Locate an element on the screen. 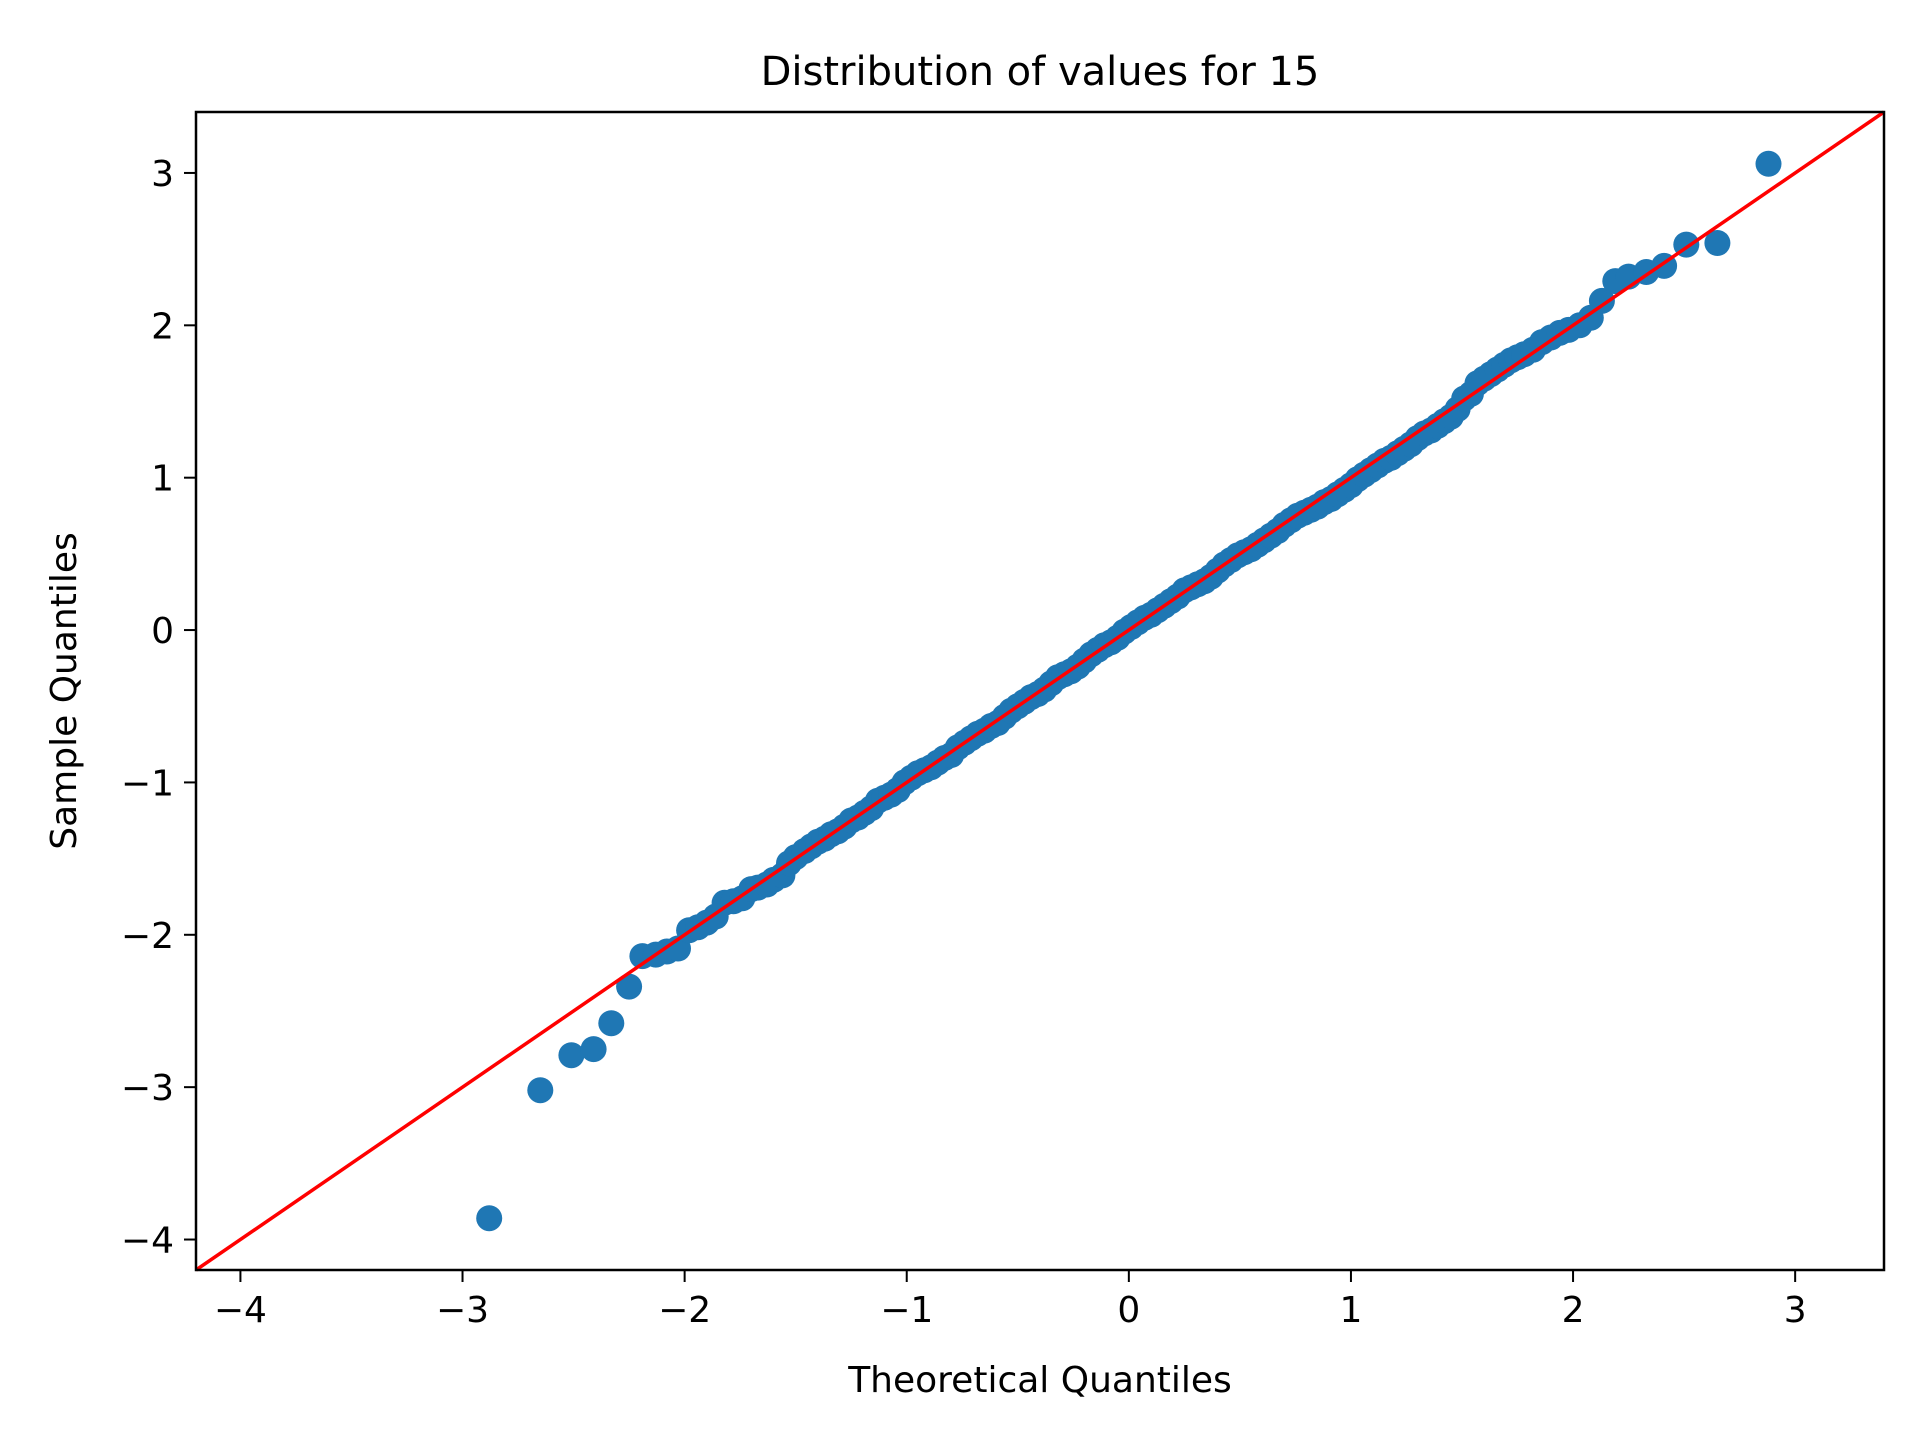 The height and width of the screenshot is (1440, 1920). y-tick-label: 1 is located at coordinates (162, 479).